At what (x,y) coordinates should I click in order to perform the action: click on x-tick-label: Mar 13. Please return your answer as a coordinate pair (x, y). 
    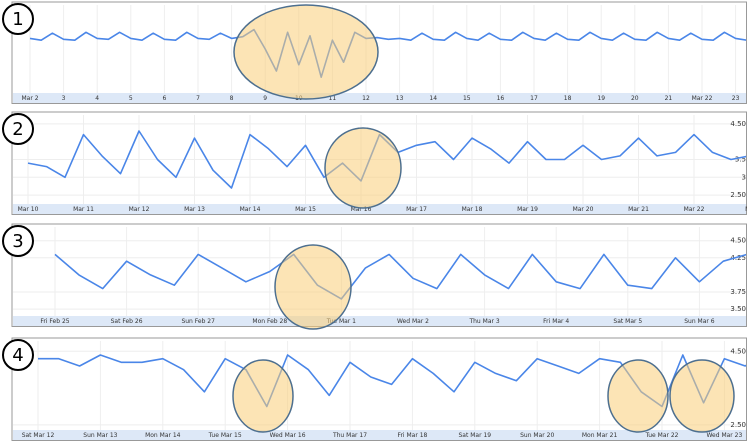
    Looking at the image, I should click on (194, 209).